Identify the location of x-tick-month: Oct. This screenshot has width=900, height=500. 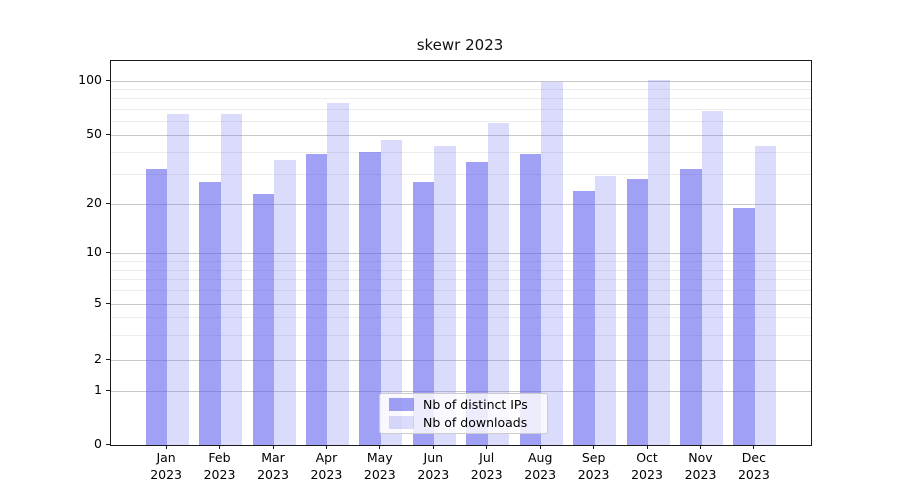
(647, 457).